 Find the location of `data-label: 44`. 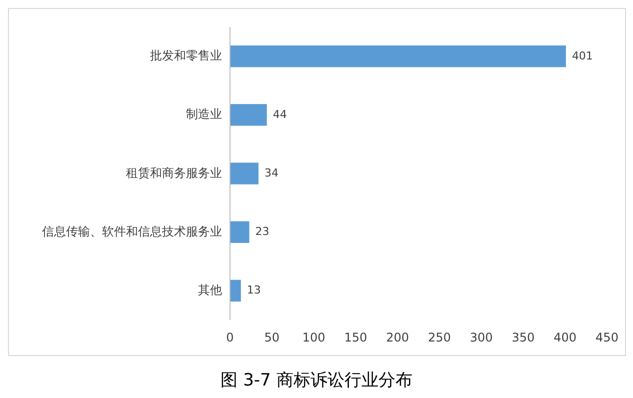

data-label: 44 is located at coordinates (279, 114).